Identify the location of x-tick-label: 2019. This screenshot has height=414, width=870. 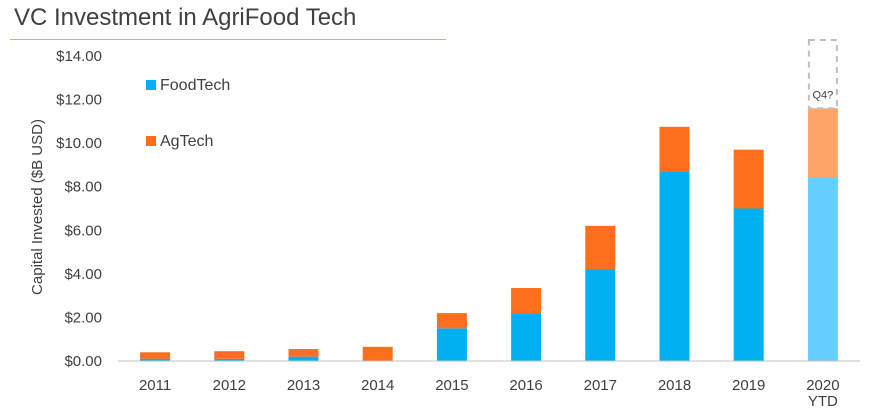
(748, 385).